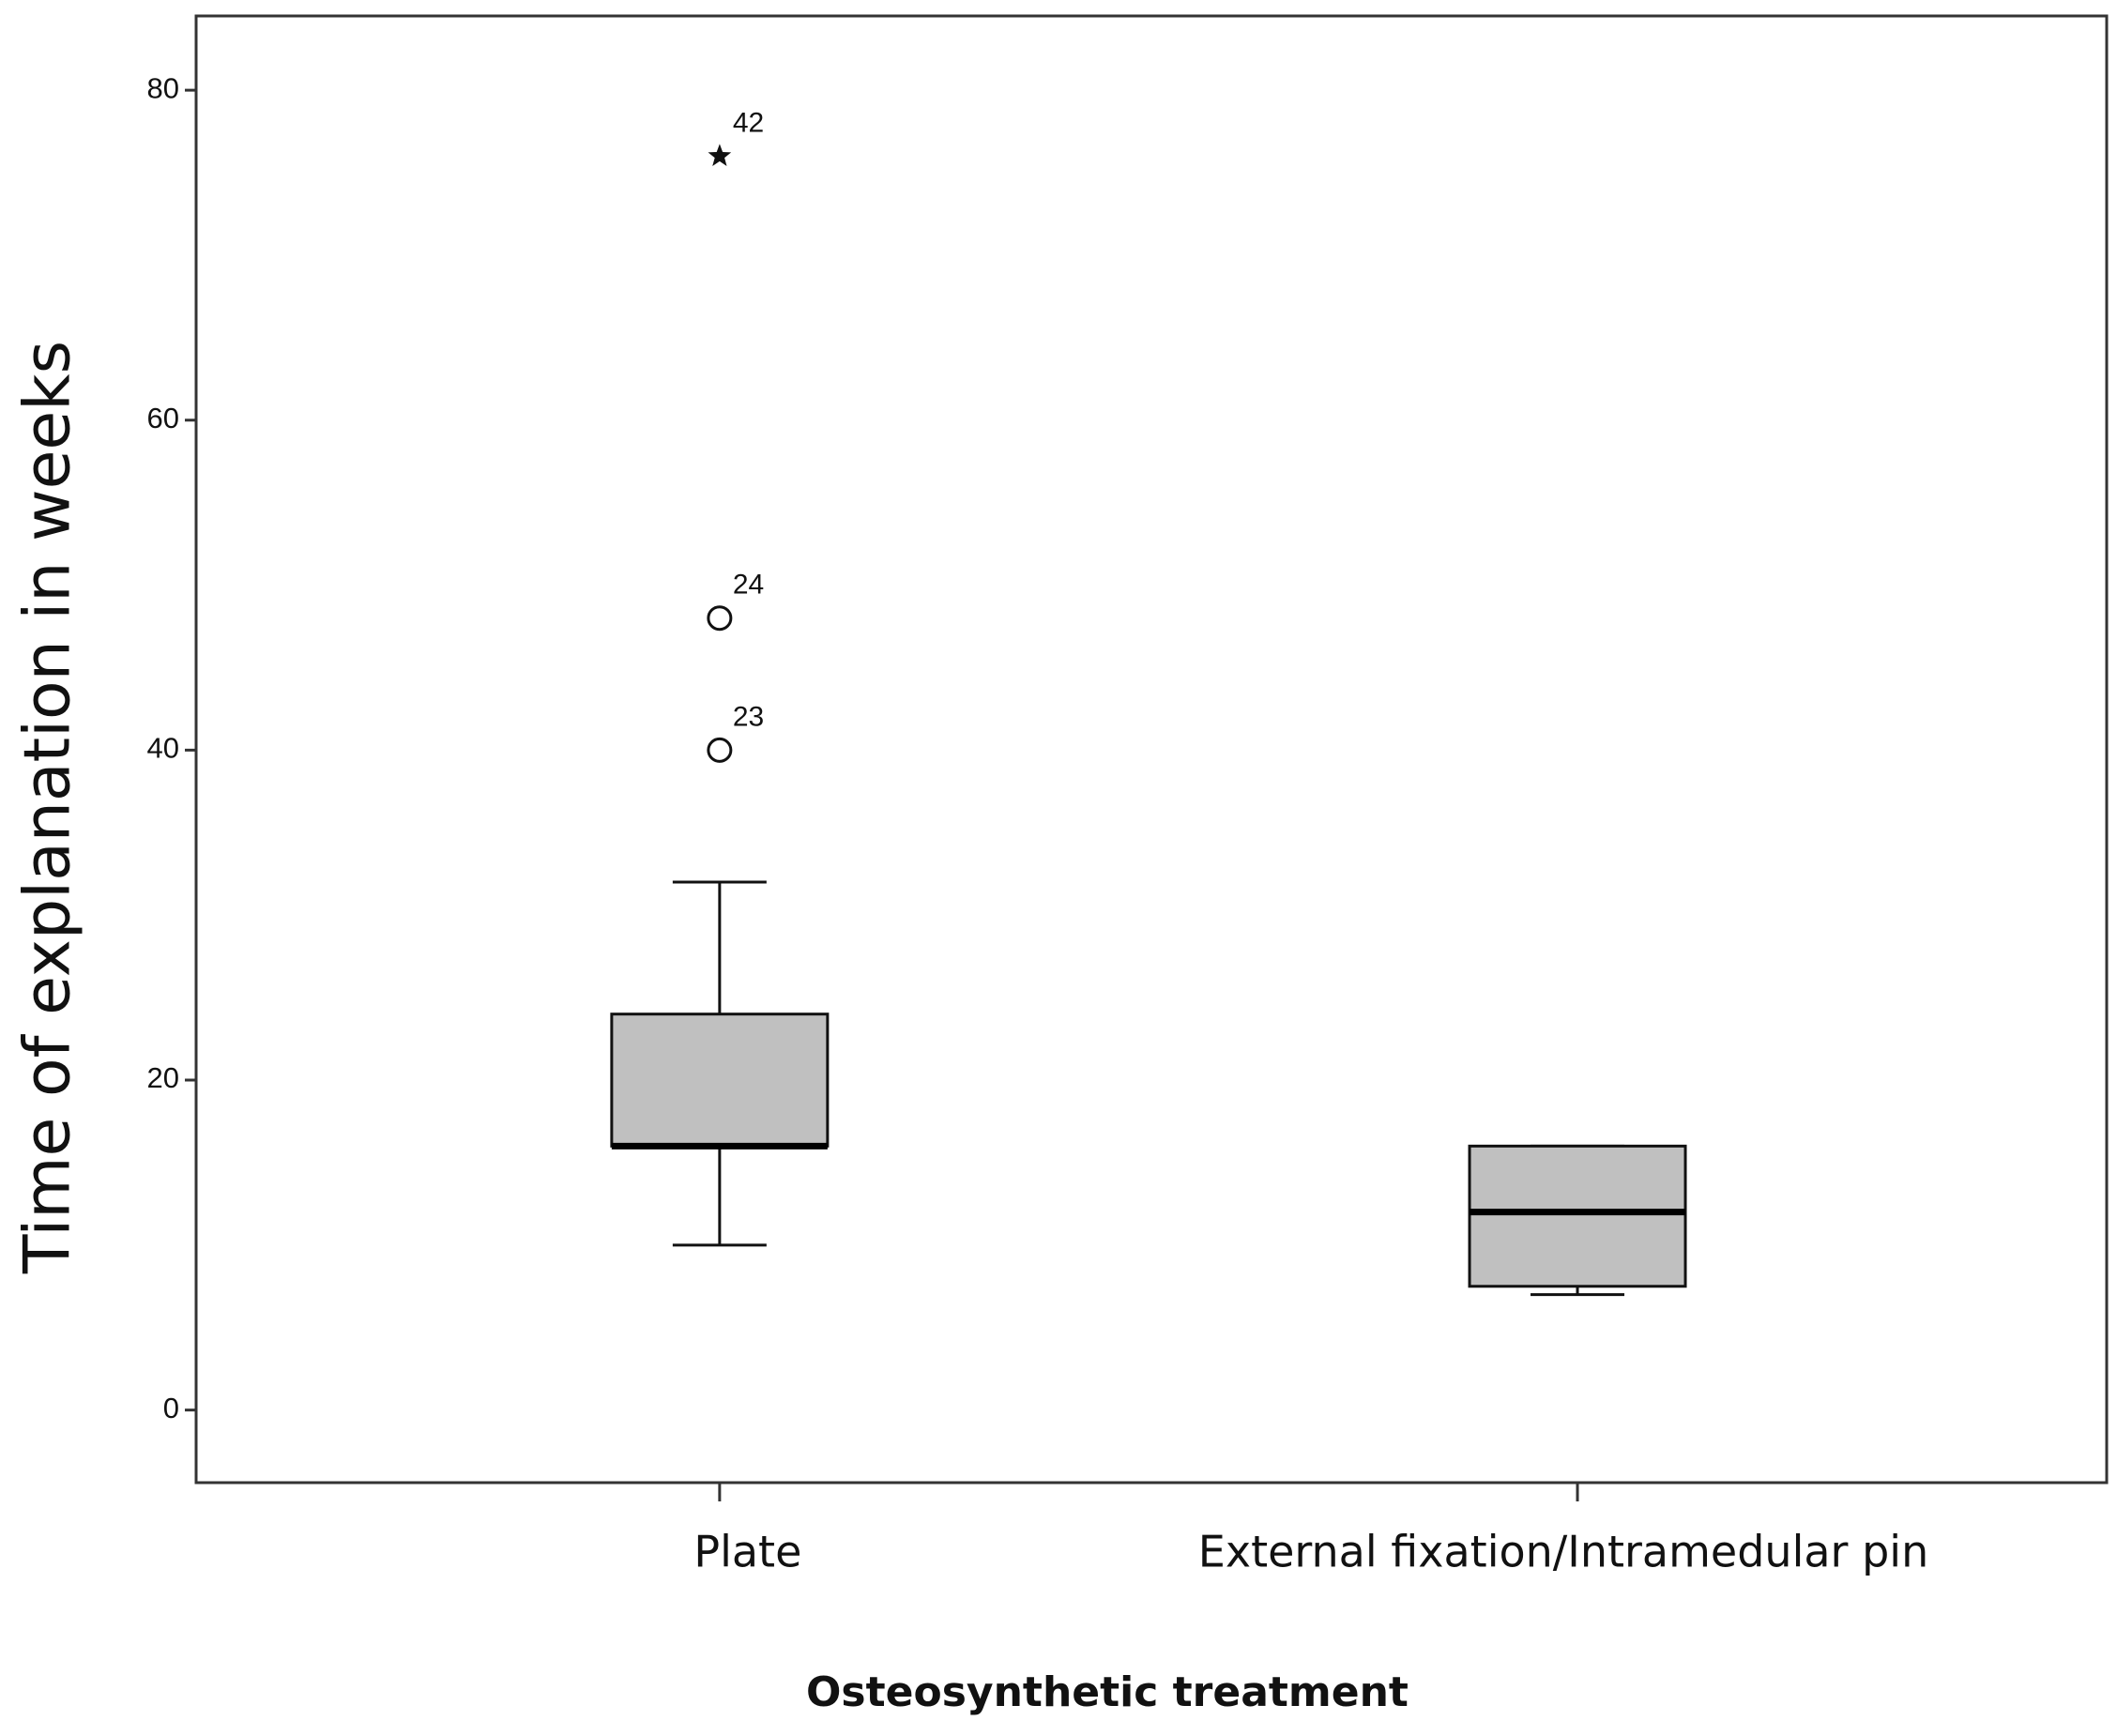 The height and width of the screenshot is (1736, 2117). What do you see at coordinates (1563, 1552) in the screenshot?
I see `x-tick-label: External fixation/Intramedular pin` at bounding box center [1563, 1552].